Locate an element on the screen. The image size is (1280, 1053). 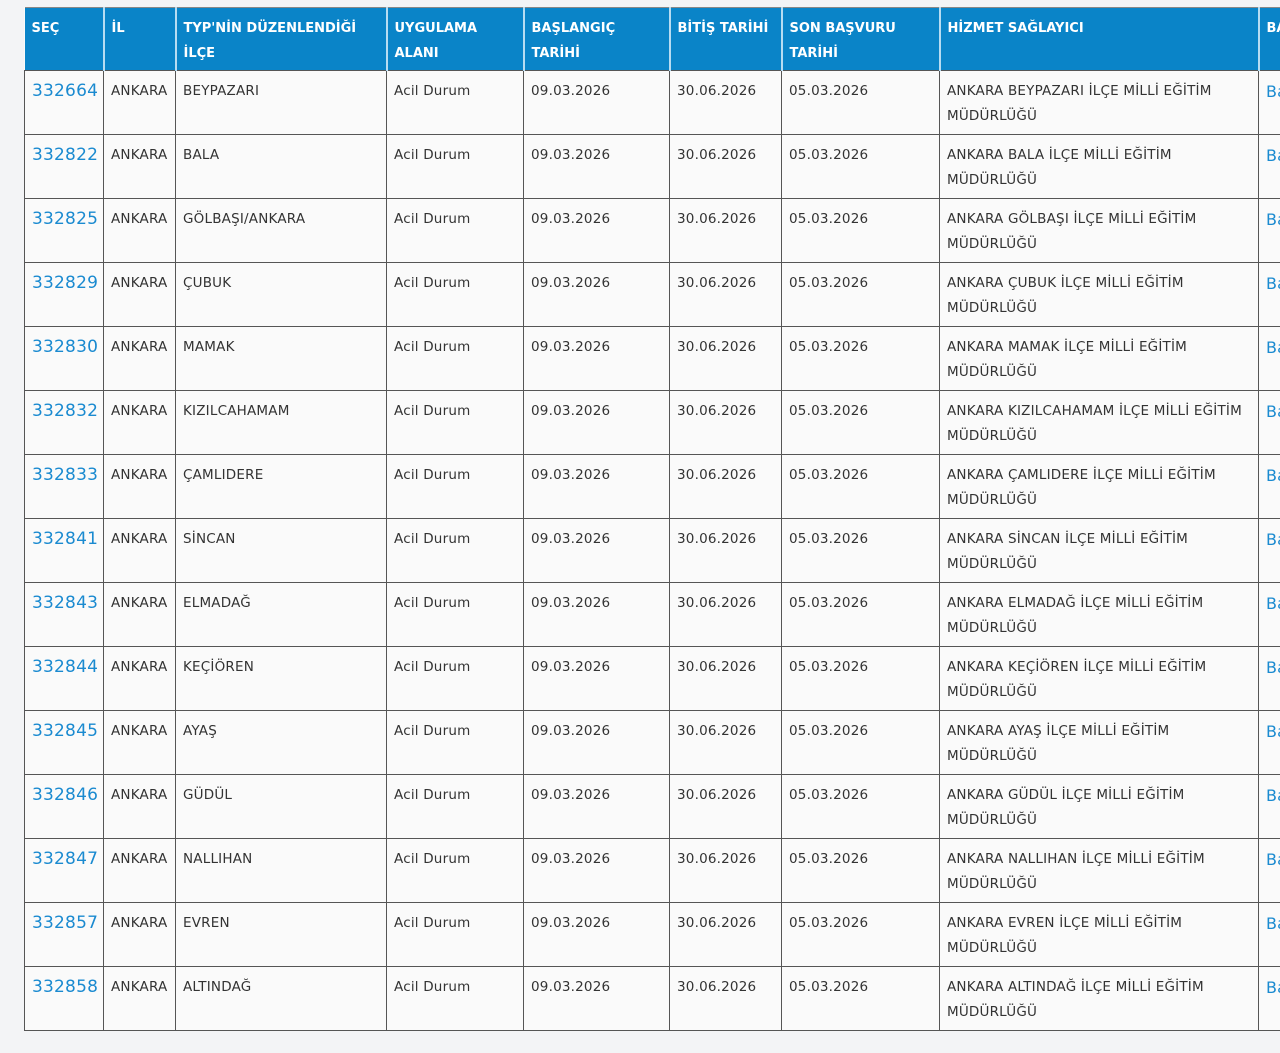
sec-link: 332846 is located at coordinates (64, 806).